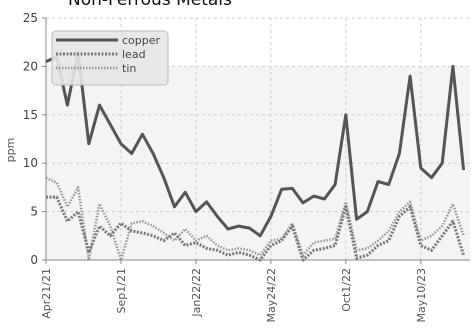  Describe the element at coordinates (34, 260) in the screenshot. I see `y-tick-label: 0` at that location.